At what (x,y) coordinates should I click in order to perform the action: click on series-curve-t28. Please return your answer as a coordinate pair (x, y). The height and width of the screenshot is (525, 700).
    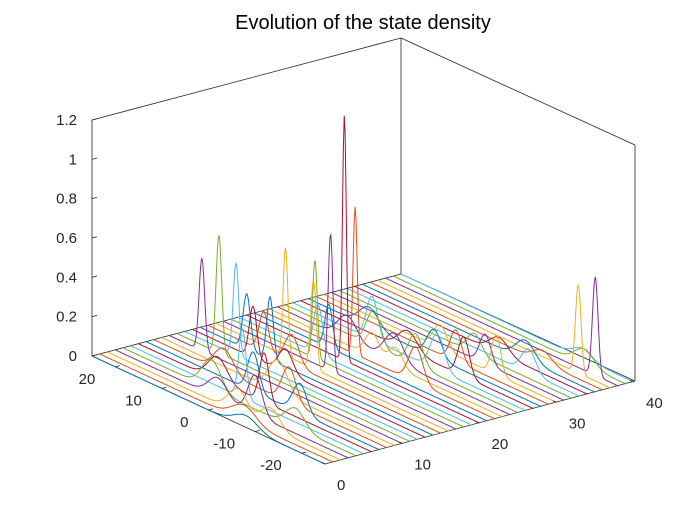
    Looking at the image, I should click on (425, 353).